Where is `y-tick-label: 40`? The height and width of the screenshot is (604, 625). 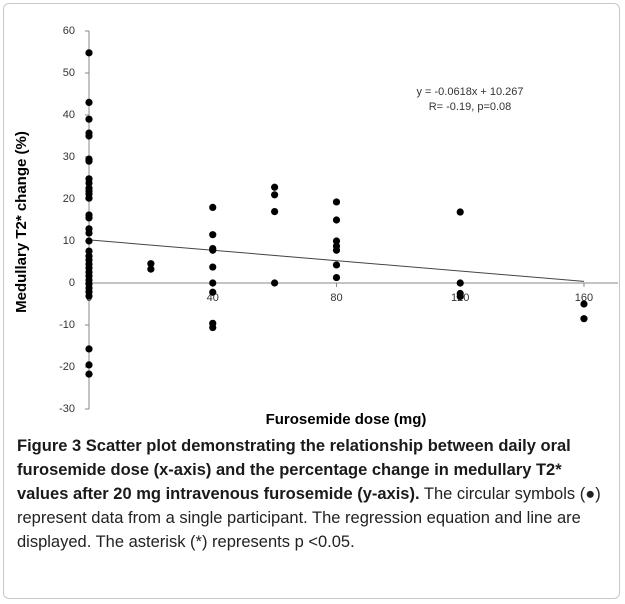 y-tick-label: 40 is located at coordinates (69, 115).